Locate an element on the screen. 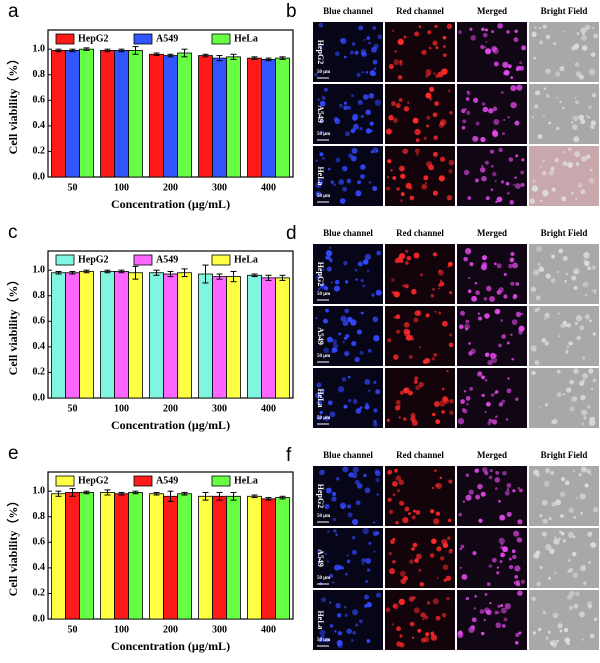 The height and width of the screenshot is (663, 600). panel-label: d is located at coordinates (291, 233).